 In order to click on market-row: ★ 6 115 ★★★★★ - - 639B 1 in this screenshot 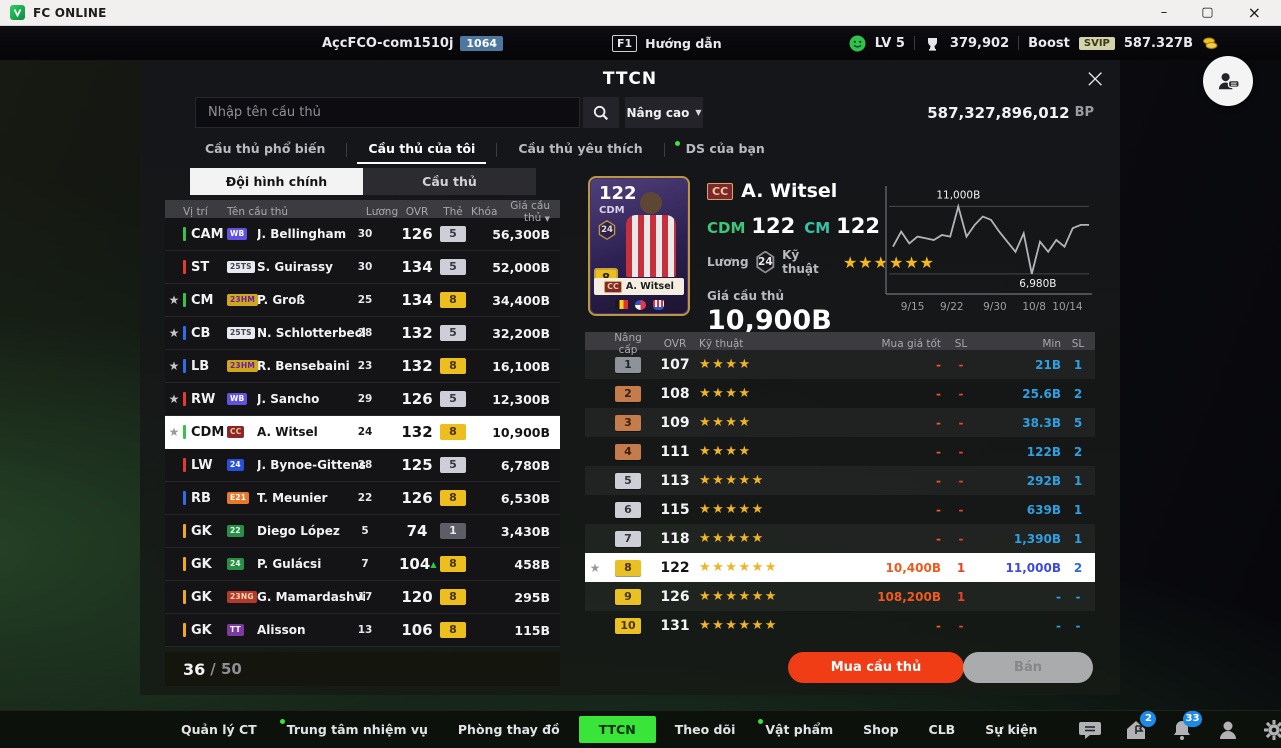, I will do `click(840, 509)`.